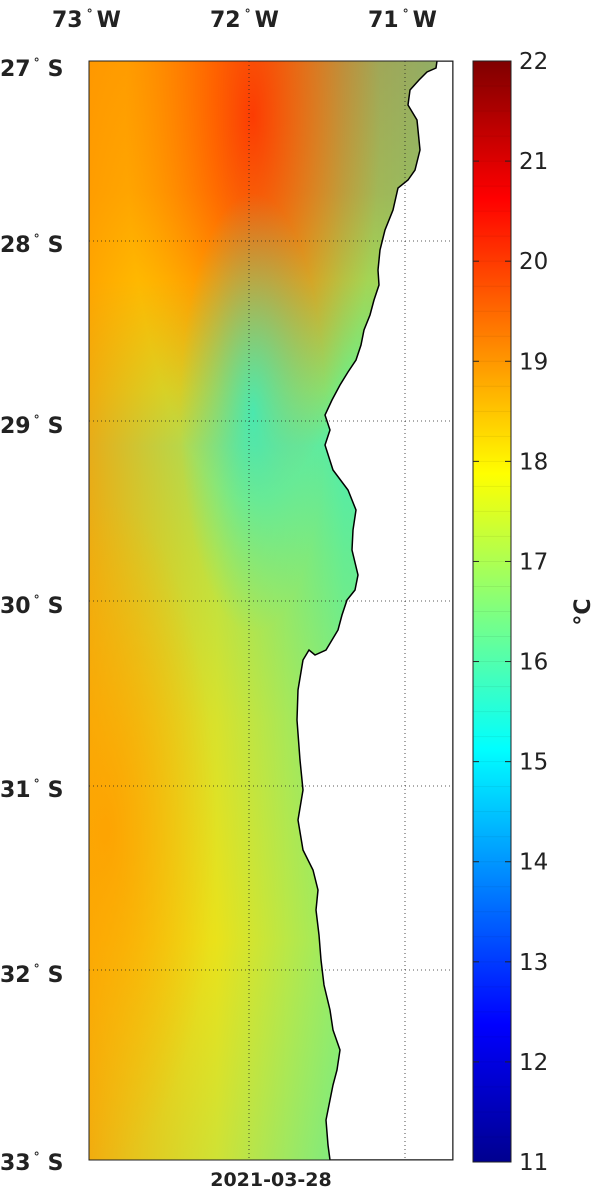 This screenshot has height=1188, width=593. What do you see at coordinates (31, 975) in the screenshot?
I see `lat-label-32: 32 ° S` at bounding box center [31, 975].